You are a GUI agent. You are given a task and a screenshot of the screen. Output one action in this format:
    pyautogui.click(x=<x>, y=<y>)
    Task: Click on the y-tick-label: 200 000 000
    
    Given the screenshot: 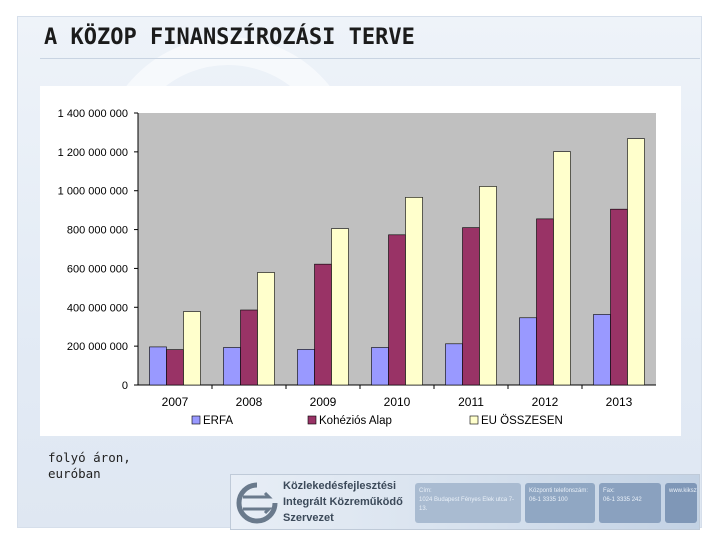 What is the action you would take?
    pyautogui.click(x=97, y=347)
    